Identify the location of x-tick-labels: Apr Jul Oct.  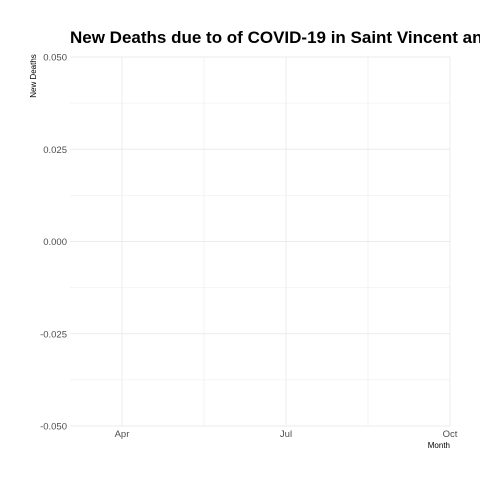
(286, 434).